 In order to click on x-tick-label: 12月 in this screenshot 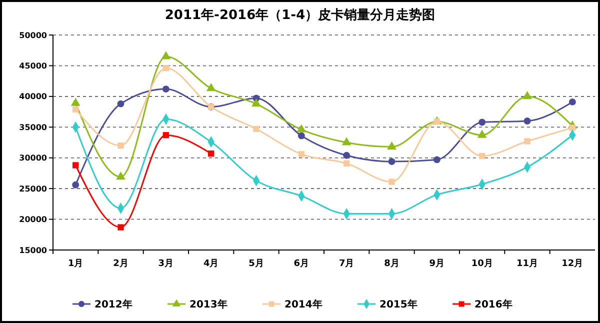, I will do `click(573, 263)`.